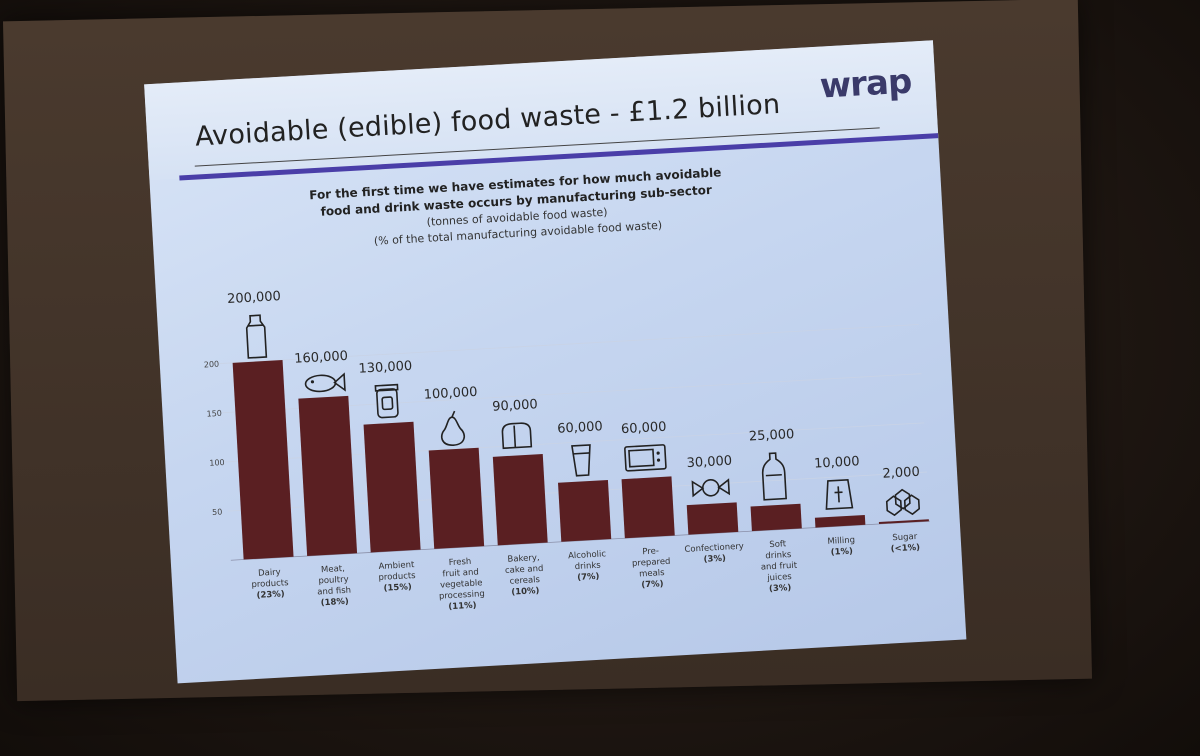  I want to click on data-label: 25,000, so click(771, 436).